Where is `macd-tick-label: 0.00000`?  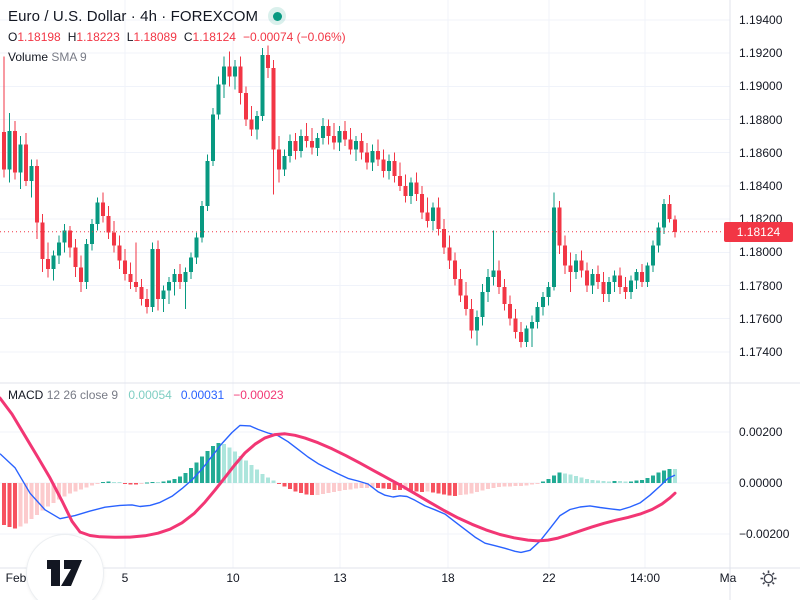
macd-tick-label: 0.00000 is located at coordinates (761, 483).